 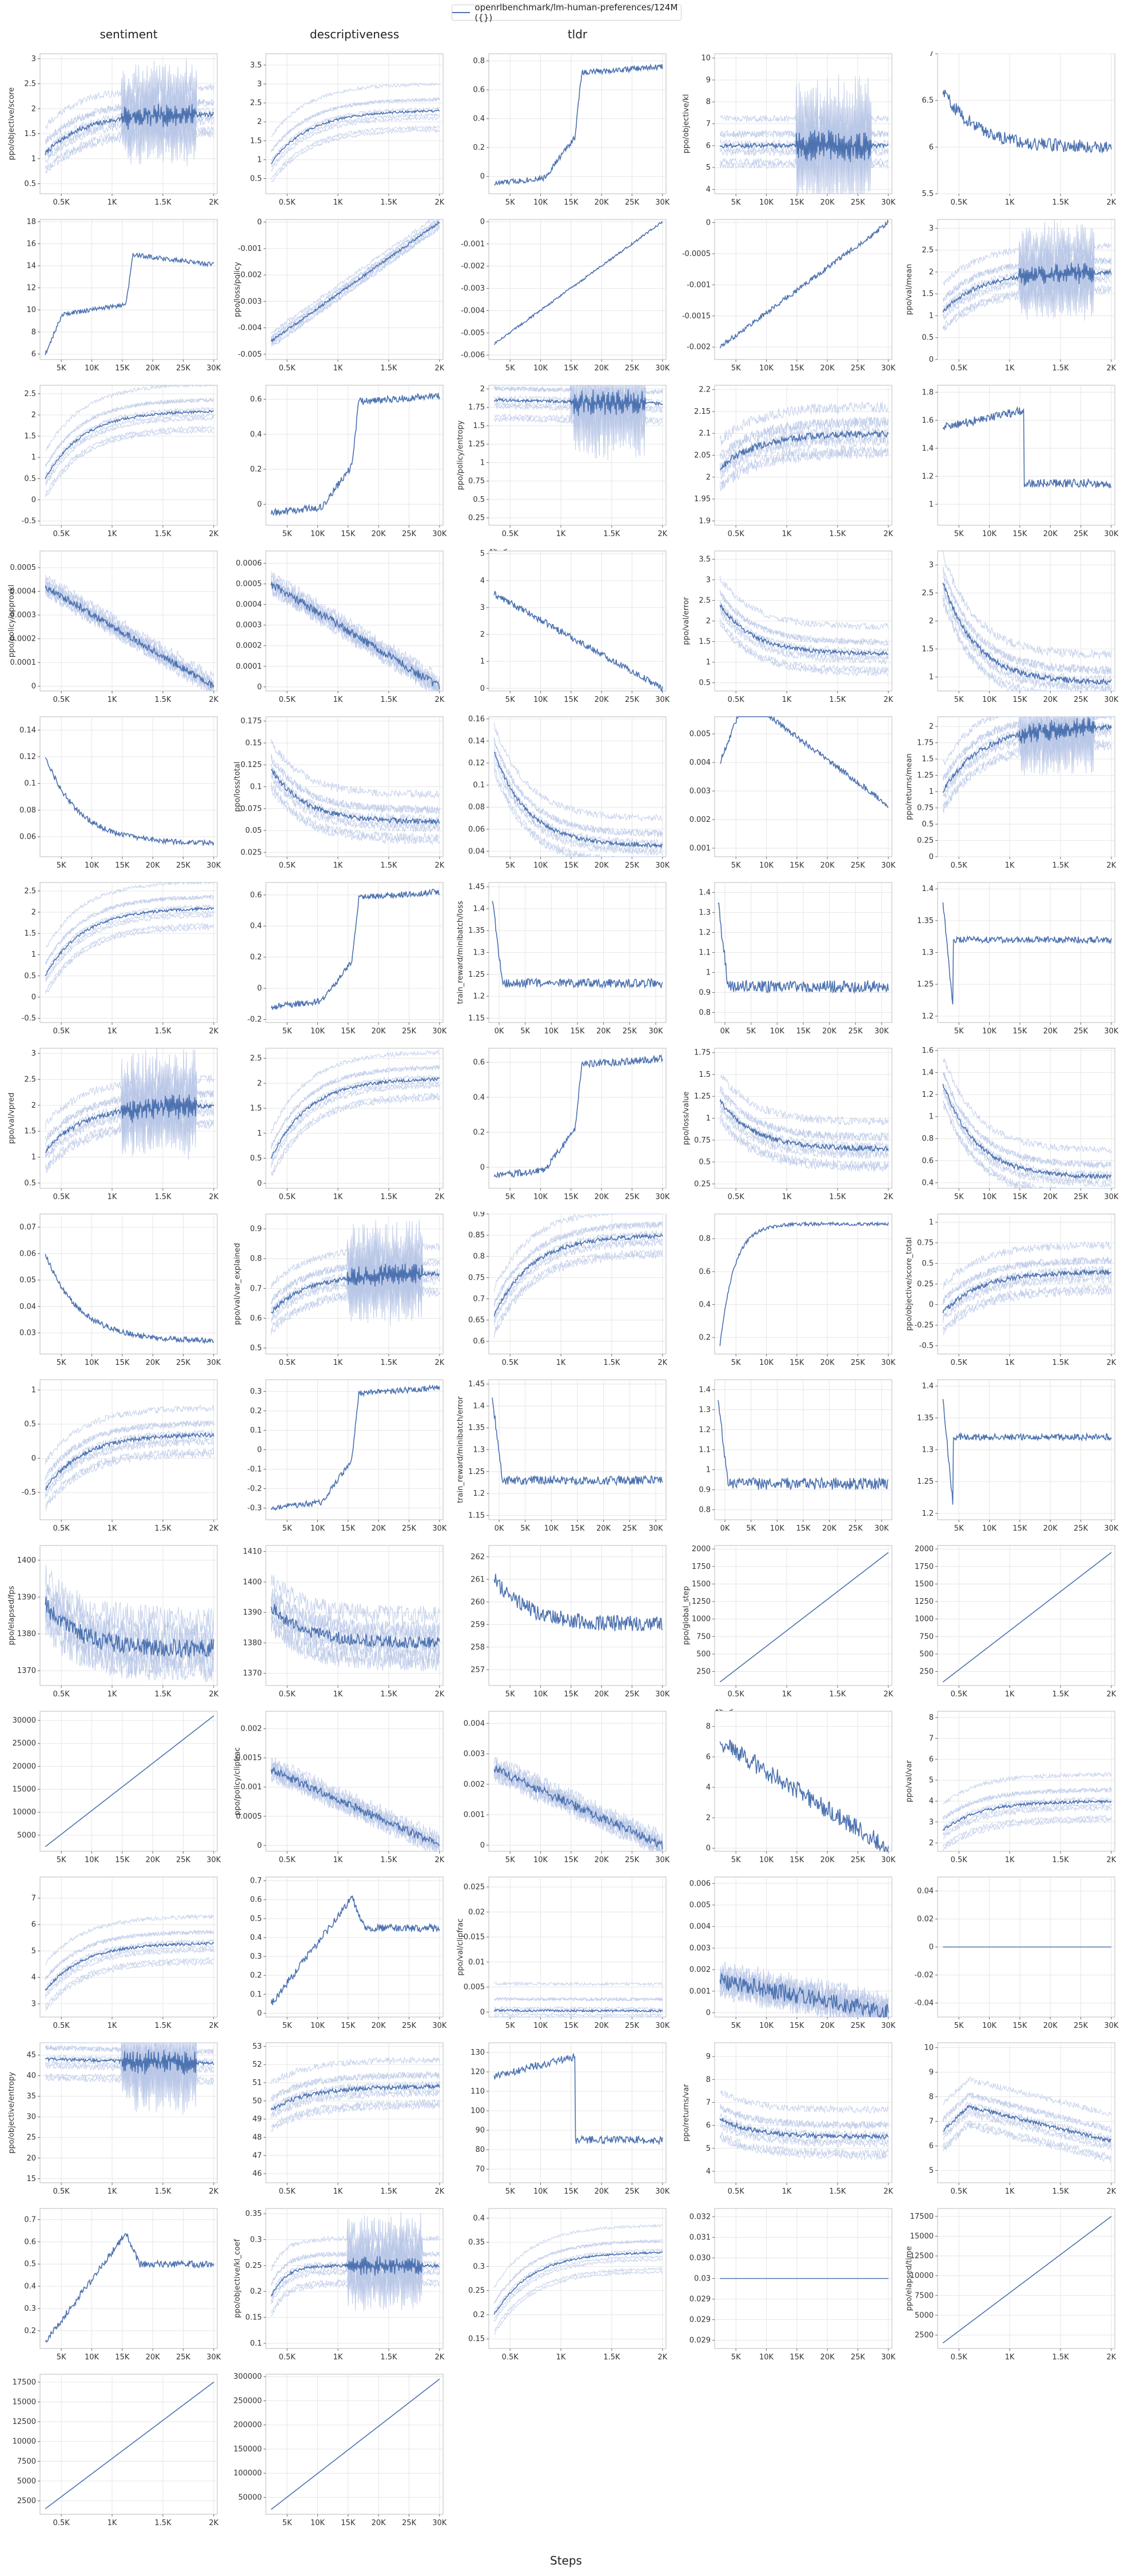 I want to click on y-tick-label: 15000, so click(x=25, y=1790).